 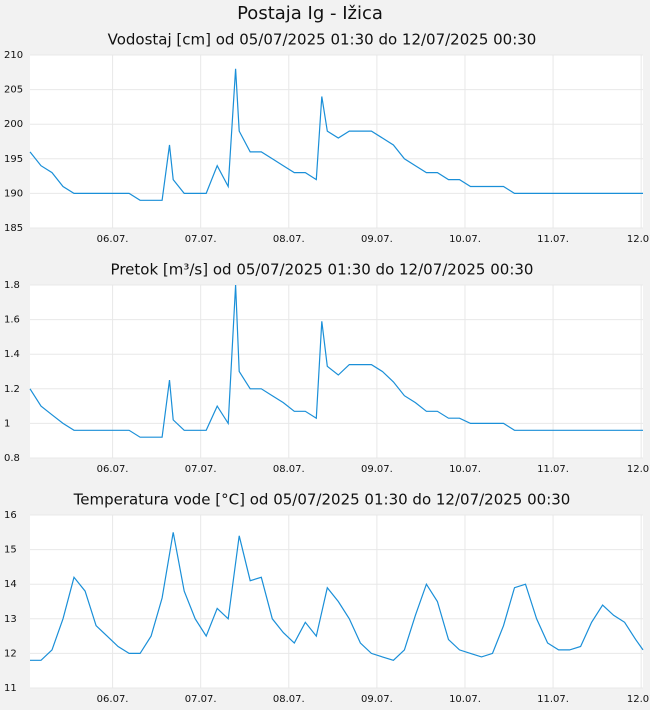 What do you see at coordinates (13, 193) in the screenshot?
I see `y-tick-label: 190` at bounding box center [13, 193].